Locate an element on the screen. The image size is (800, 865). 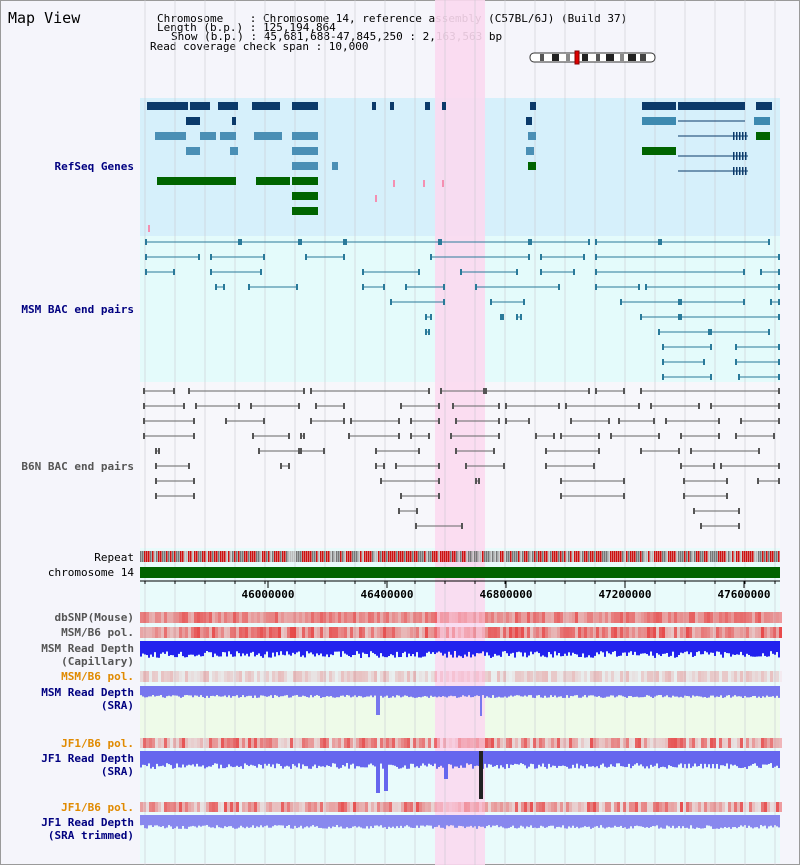
repeat-track is located at coordinates (460, 556).